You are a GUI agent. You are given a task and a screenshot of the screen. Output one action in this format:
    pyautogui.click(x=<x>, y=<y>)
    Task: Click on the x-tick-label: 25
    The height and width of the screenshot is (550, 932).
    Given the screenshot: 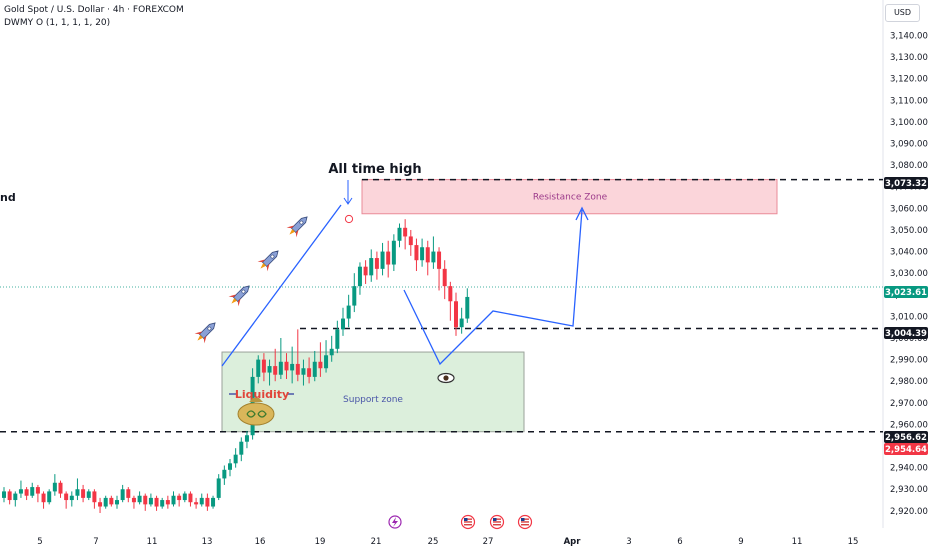 What is the action you would take?
    pyautogui.click(x=433, y=542)
    